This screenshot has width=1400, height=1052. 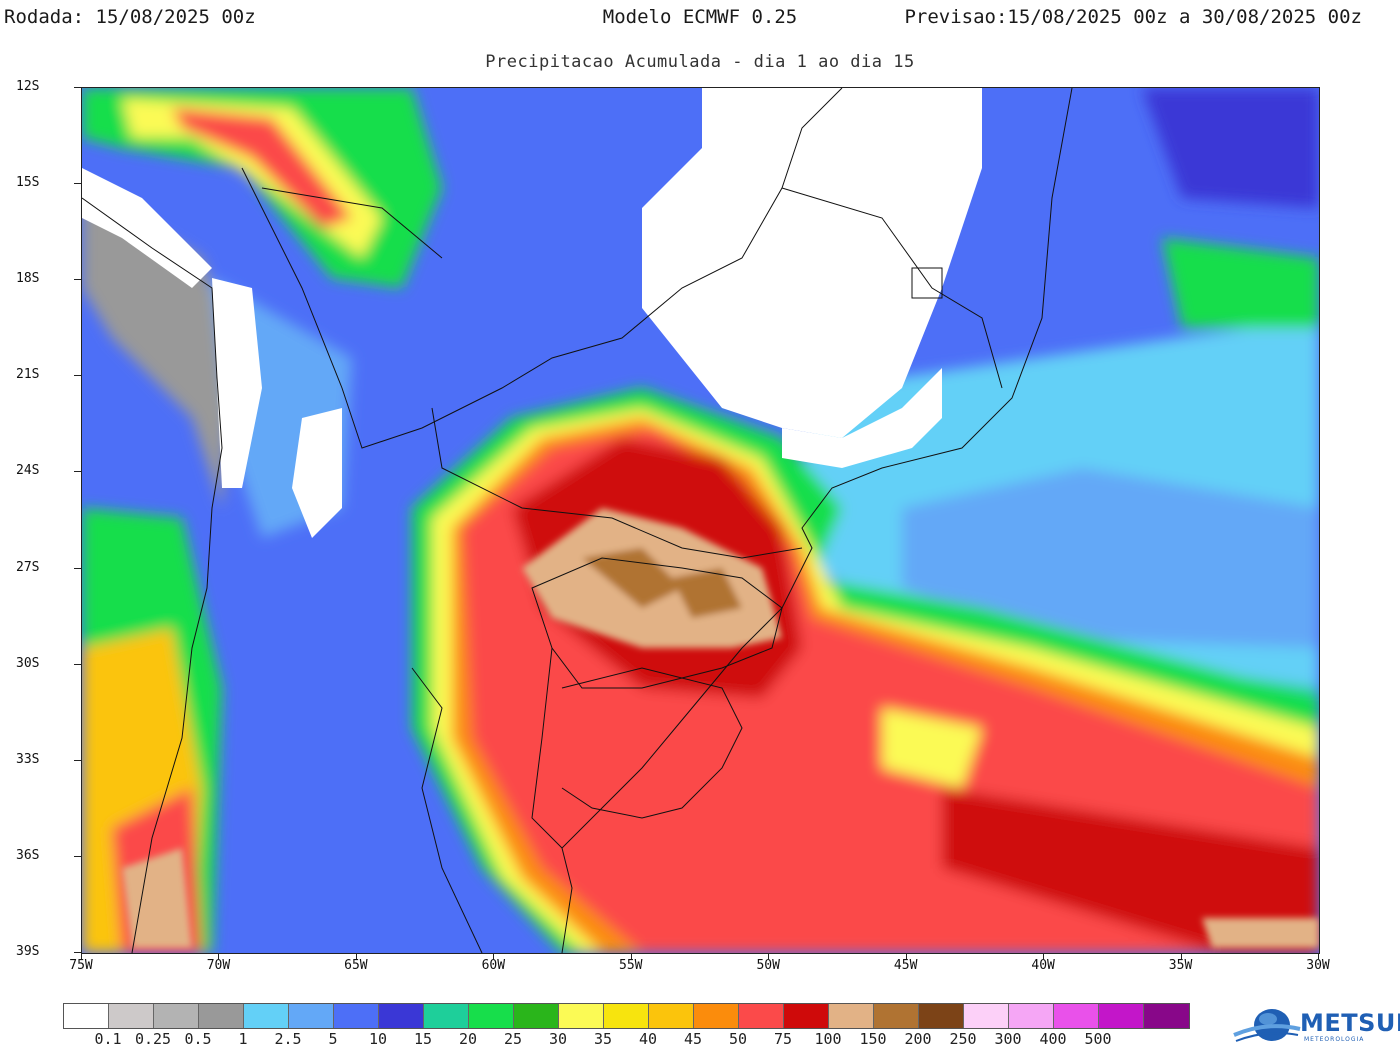 I want to click on legend-label: 45, so click(x=693, y=1039).